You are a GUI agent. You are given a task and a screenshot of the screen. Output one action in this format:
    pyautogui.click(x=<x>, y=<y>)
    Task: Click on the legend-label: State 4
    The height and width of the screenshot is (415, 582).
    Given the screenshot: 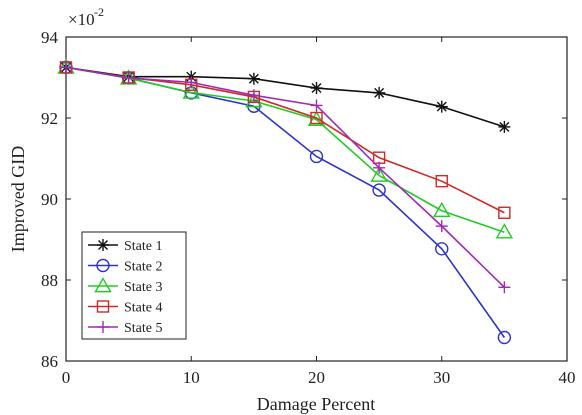 What is the action you would take?
    pyautogui.click(x=143, y=308)
    